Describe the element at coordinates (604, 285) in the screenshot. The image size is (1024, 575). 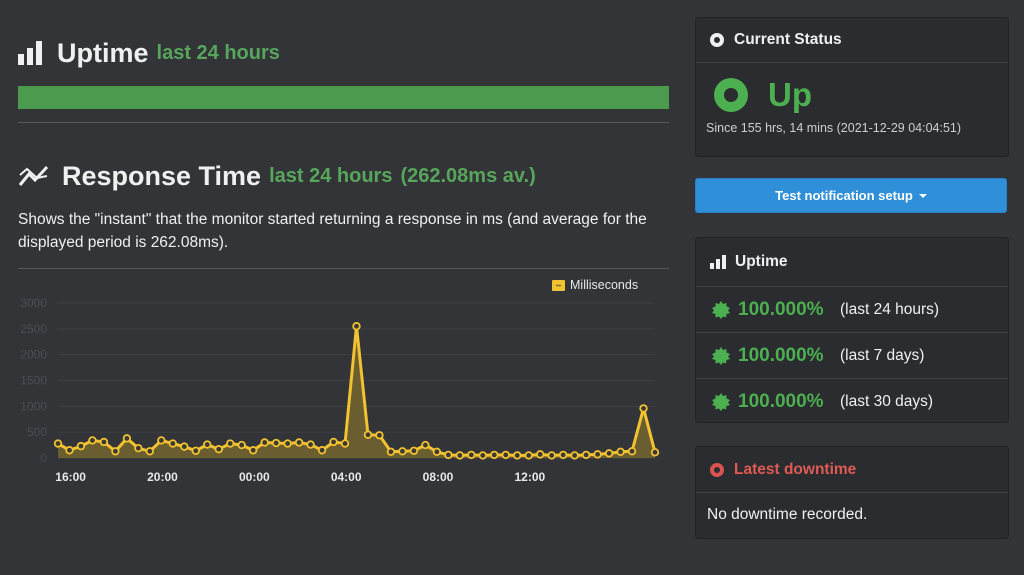
I see `legend-label: Milliseconds` at that location.